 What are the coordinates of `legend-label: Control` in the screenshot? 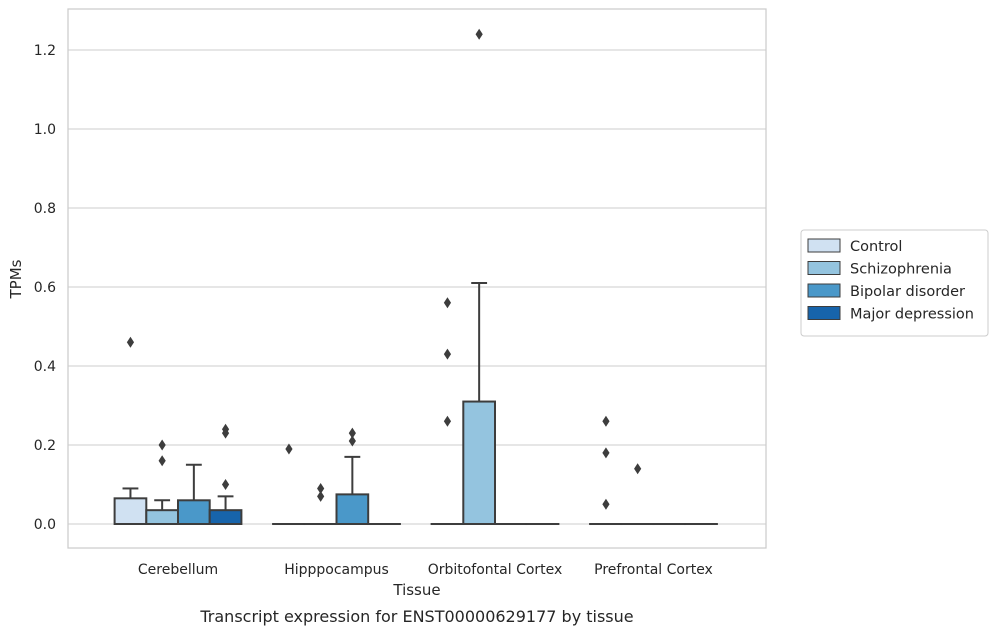 It's located at (876, 247).